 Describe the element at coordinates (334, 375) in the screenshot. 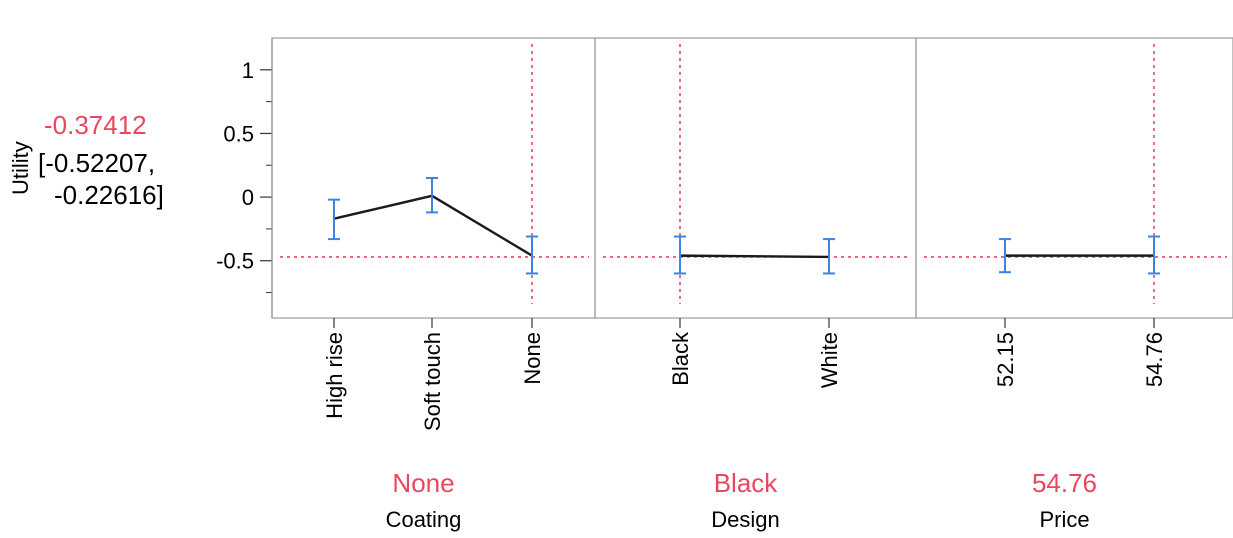

I see `category-label-coating: High rise` at that location.